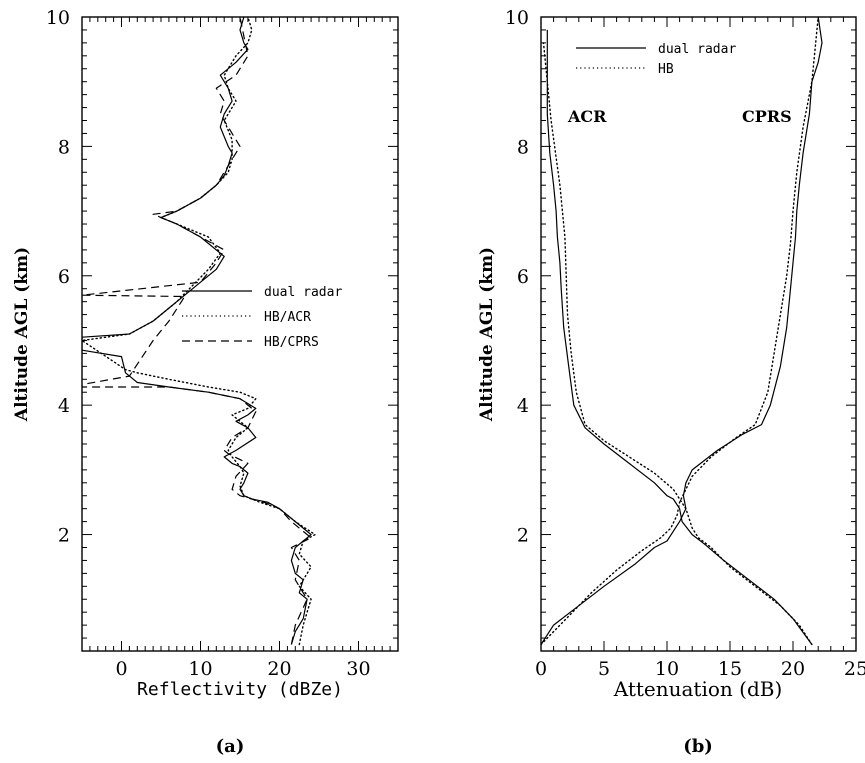  Describe the element at coordinates (767, 116) in the screenshot. I see `annotation-cprs: CPRS` at that location.